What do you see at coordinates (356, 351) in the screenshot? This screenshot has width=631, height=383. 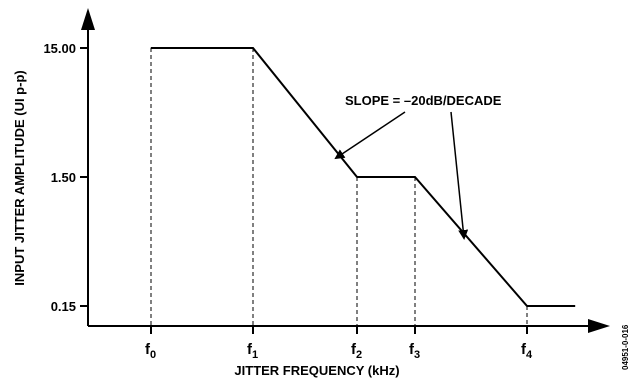 I see `x-tick-label: f2` at bounding box center [356, 351].